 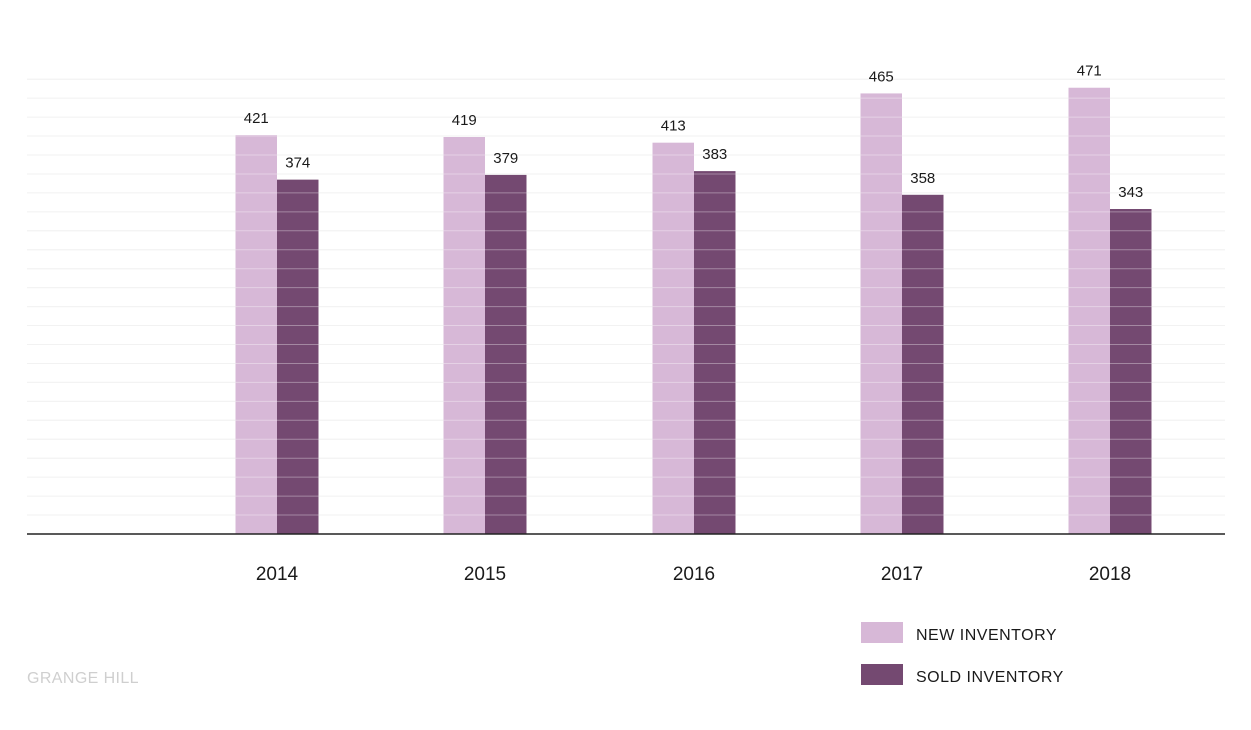 I want to click on x-tick-label-2015: 2015, so click(x=485, y=574).